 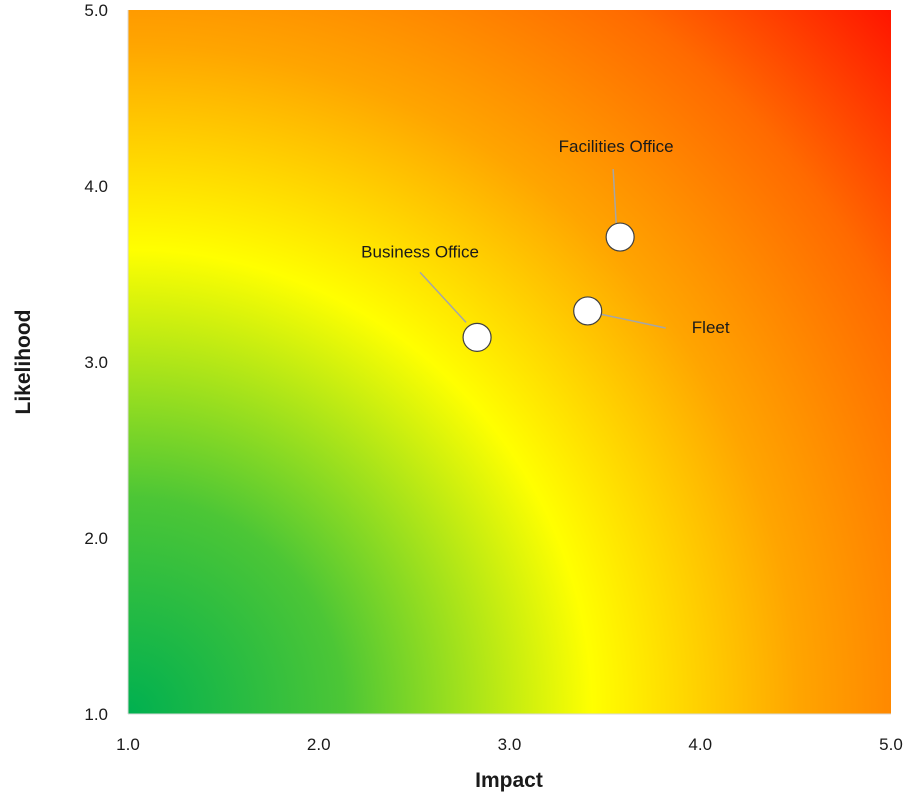 I want to click on data-point-label: Business Office, so click(x=420, y=251).